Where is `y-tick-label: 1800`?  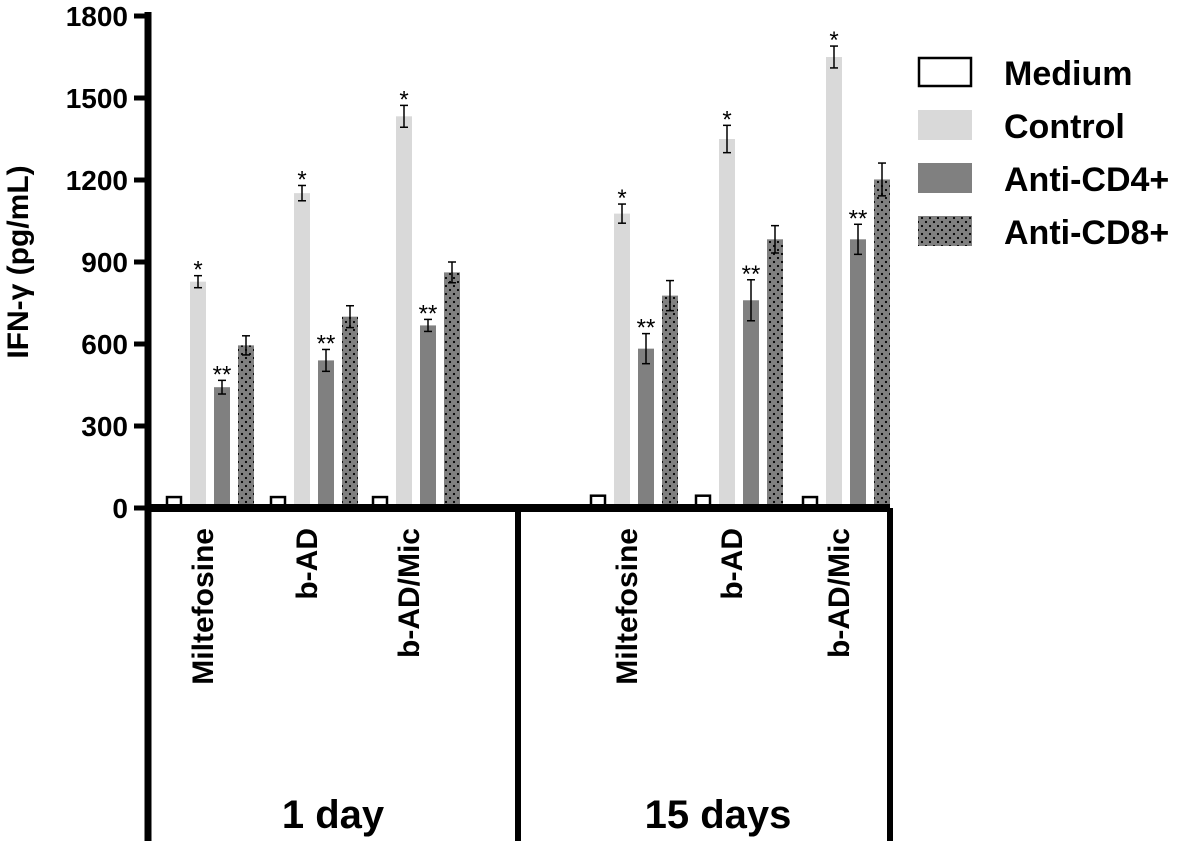
y-tick-label: 1800 is located at coordinates (97, 16).